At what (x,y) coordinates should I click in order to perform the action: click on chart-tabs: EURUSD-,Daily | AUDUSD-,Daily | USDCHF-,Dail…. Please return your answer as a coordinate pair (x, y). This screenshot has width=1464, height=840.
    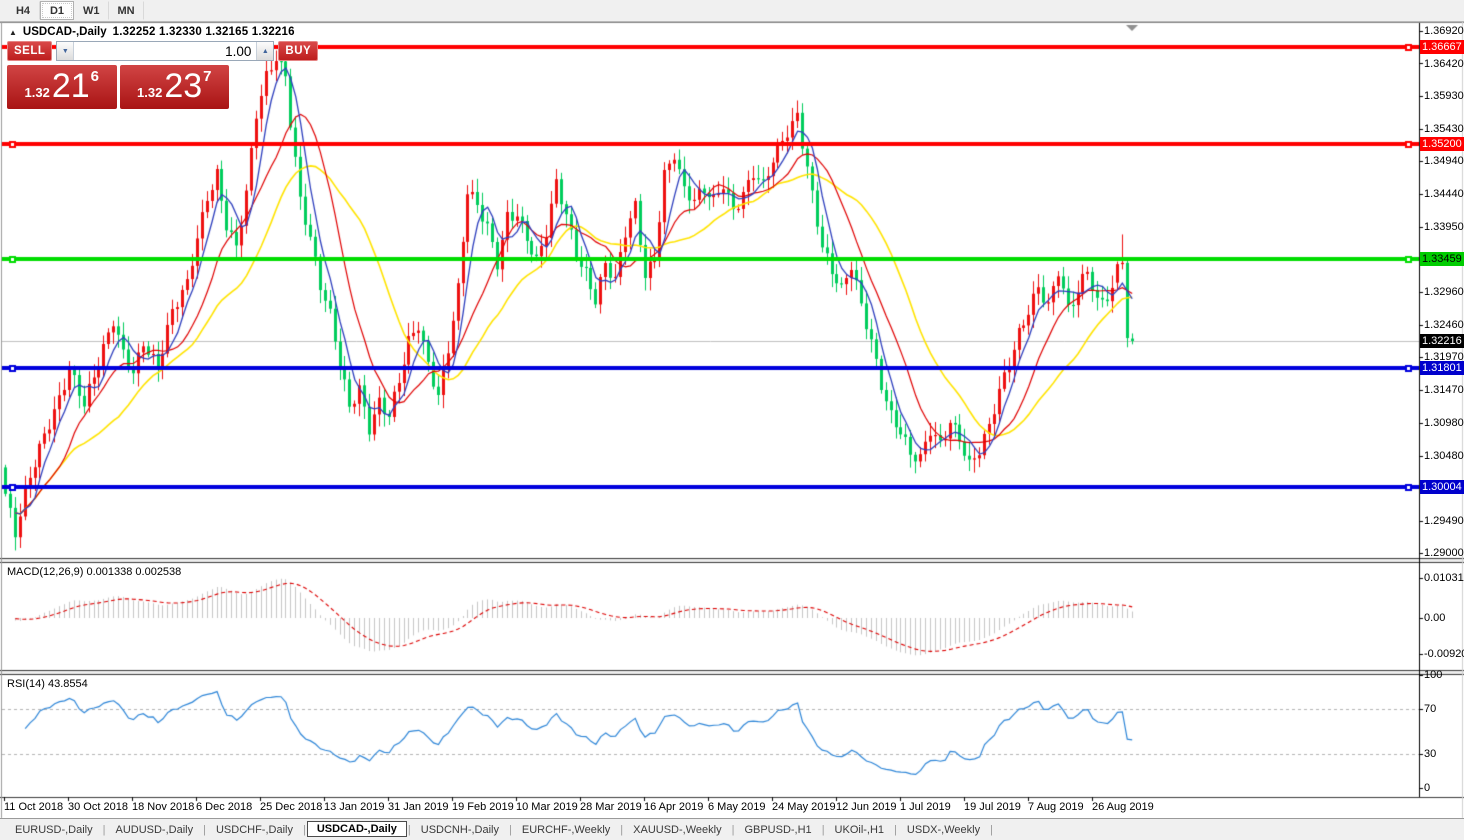
    Looking at the image, I should click on (732, 829).